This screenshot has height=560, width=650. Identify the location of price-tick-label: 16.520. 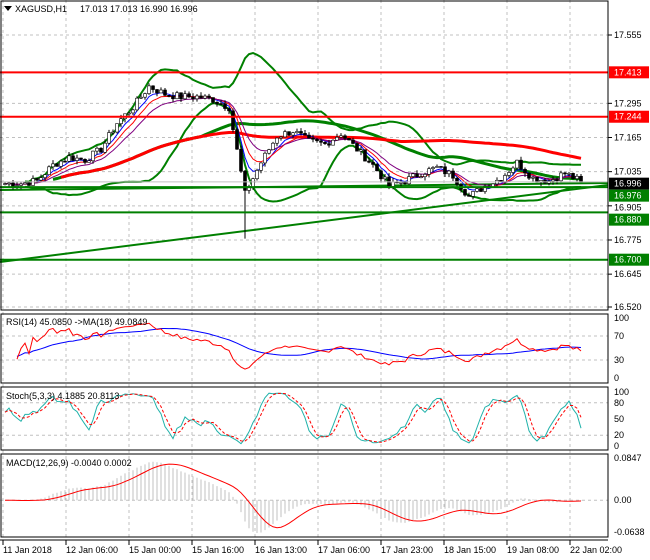
(628, 307).